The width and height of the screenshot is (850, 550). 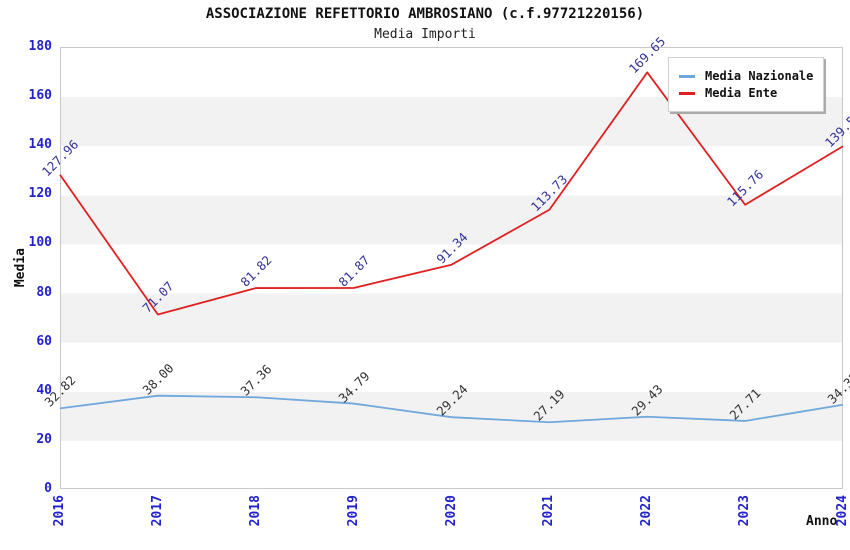 What do you see at coordinates (425, 34) in the screenshot?
I see `chart-subtitle: Media Importi` at bounding box center [425, 34].